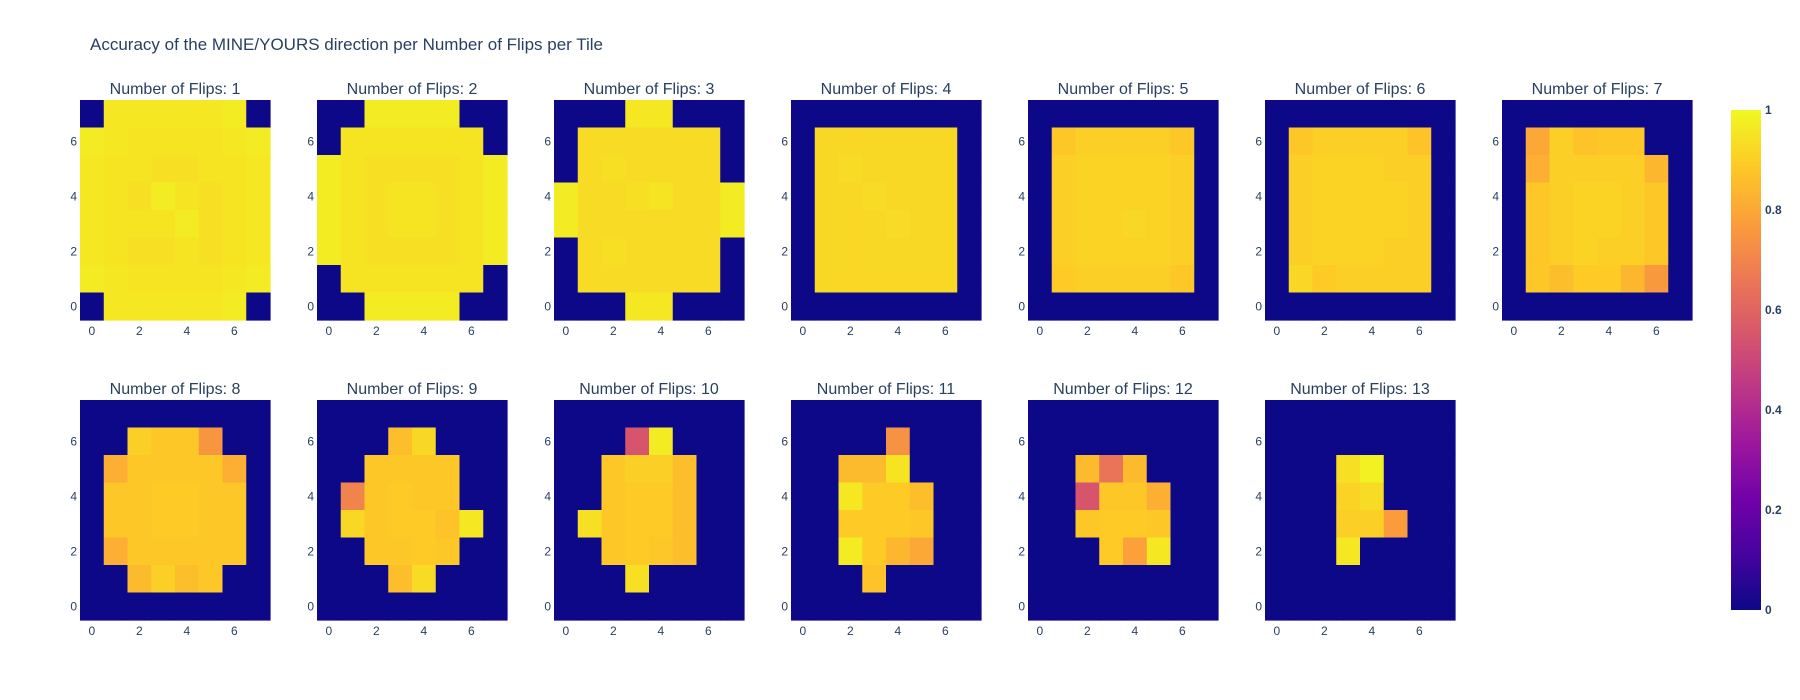 This screenshot has width=1800, height=700. Describe the element at coordinates (661, 631) in the screenshot. I see `x-tick-label: 4` at that location.